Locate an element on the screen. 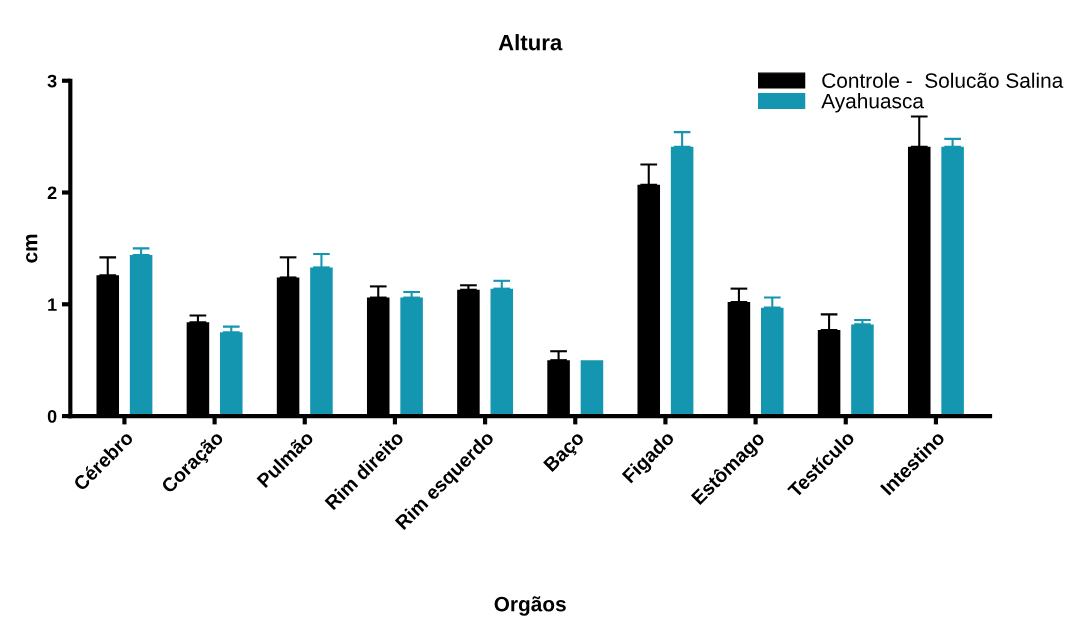 This screenshot has width=1082, height=621. y-tick-label: 2 is located at coordinates (52, 193).